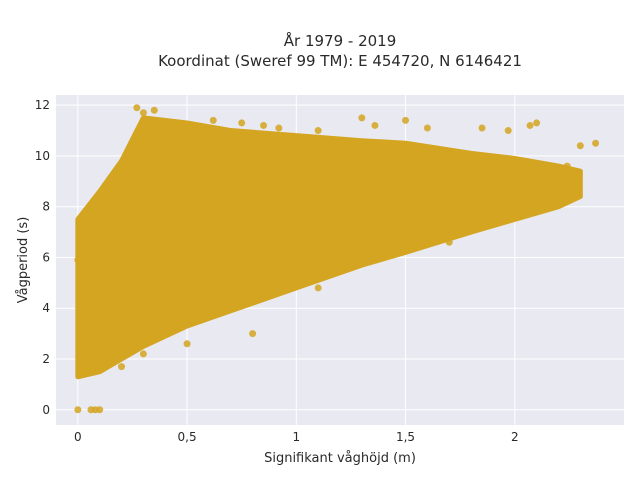 This screenshot has width=640, height=480. Describe the element at coordinates (42, 105) in the screenshot. I see `y-tick-label: 12` at that location.